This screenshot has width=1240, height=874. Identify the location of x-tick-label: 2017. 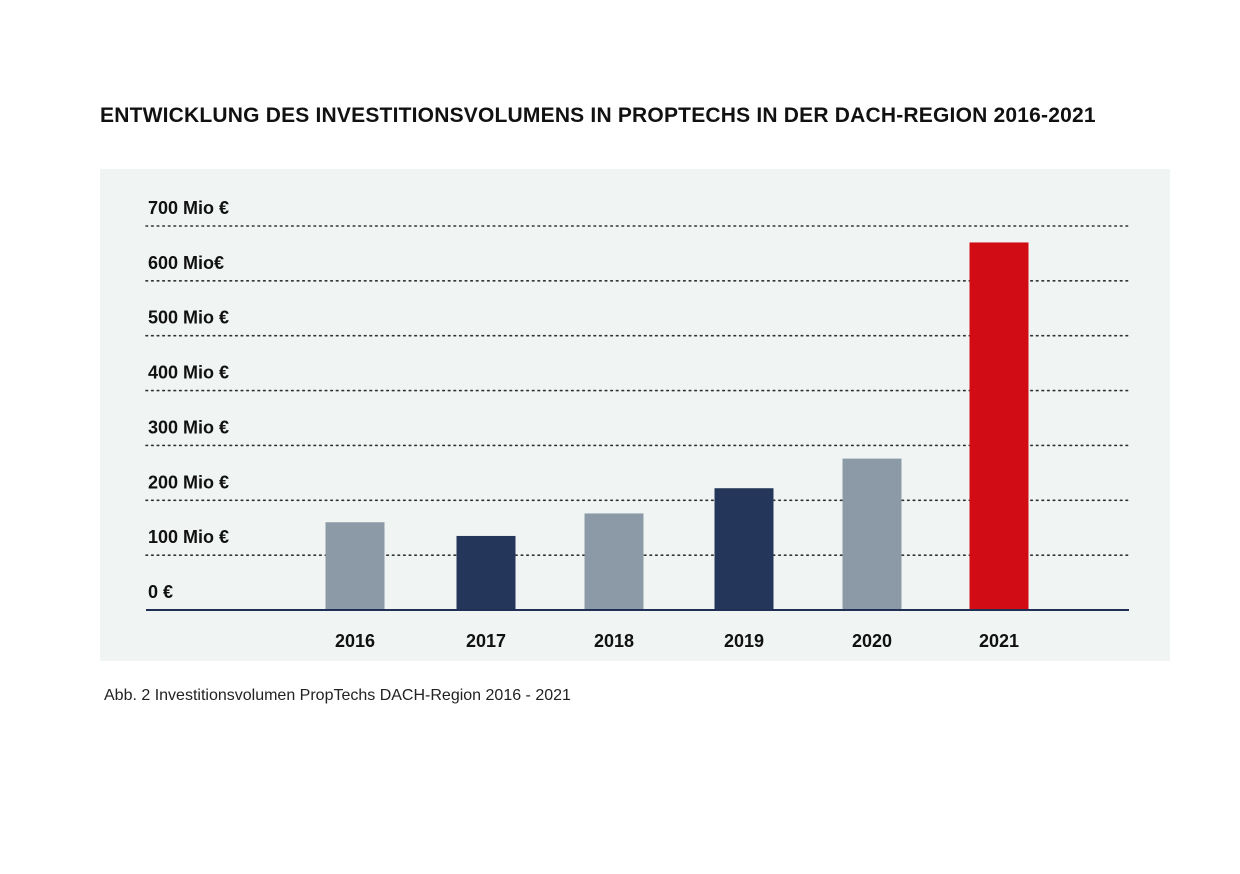
(486, 641).